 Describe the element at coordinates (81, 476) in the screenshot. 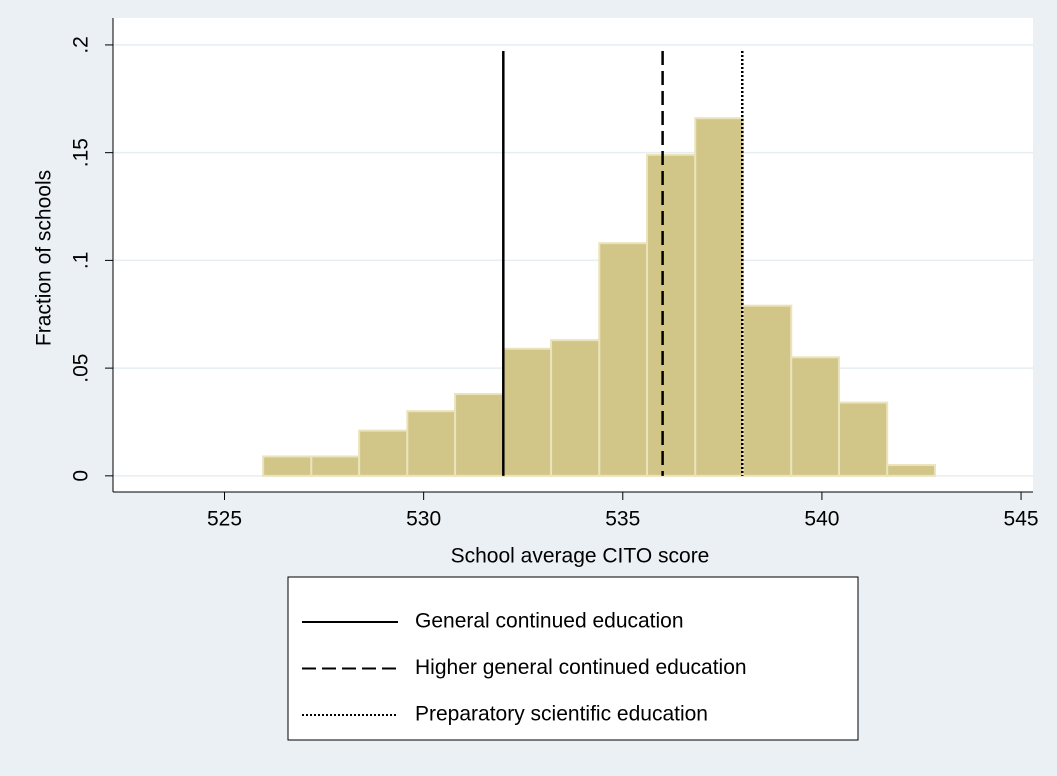

I see `y-tick-label: 0` at that location.